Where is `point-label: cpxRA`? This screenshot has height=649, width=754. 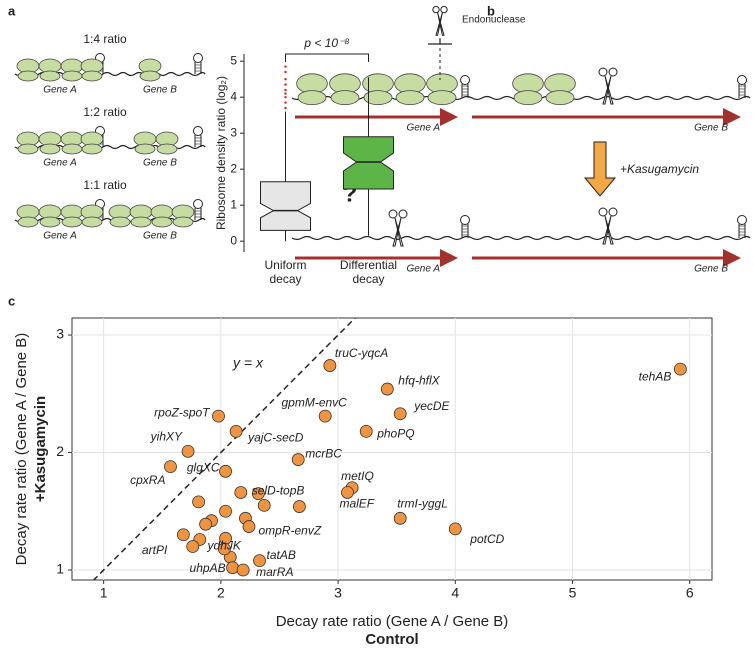
point-label: cpxRA is located at coordinates (147, 480).